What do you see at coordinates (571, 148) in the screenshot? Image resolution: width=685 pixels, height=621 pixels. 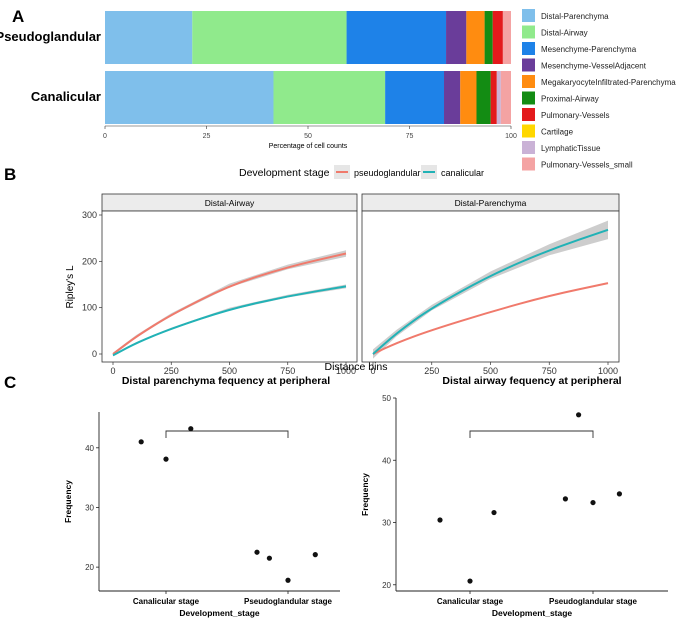 I see `legend-label: LymphaticTissue` at bounding box center [571, 148].